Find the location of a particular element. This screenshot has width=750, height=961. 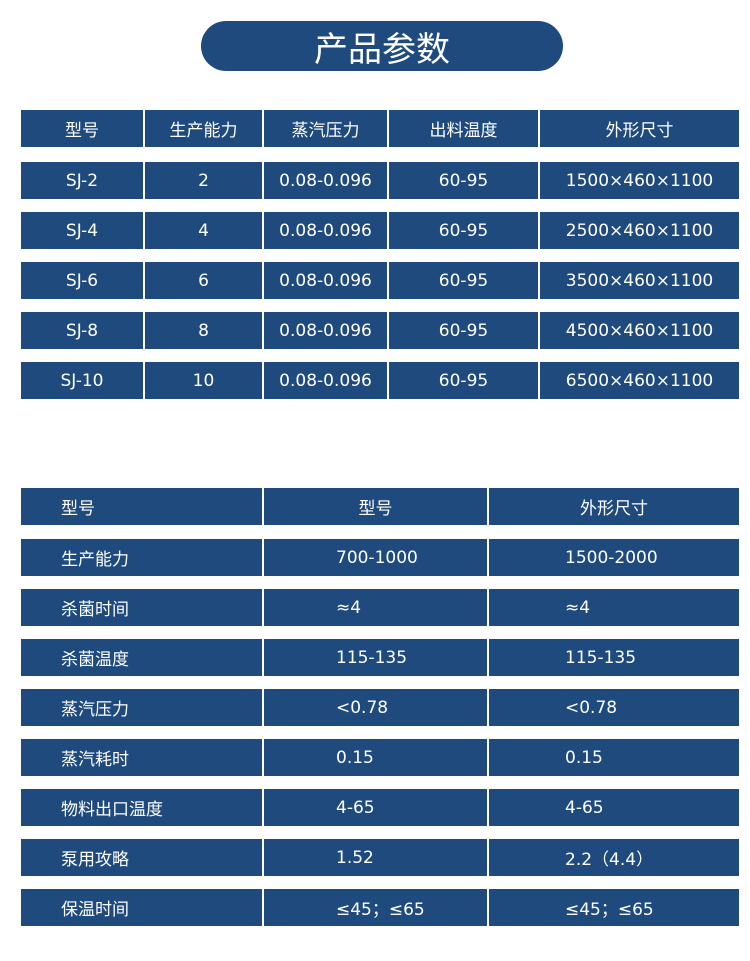

table-header-row: 型号 生产能力 蒸汽压力 出料温度 外形尺寸 is located at coordinates (380, 128).